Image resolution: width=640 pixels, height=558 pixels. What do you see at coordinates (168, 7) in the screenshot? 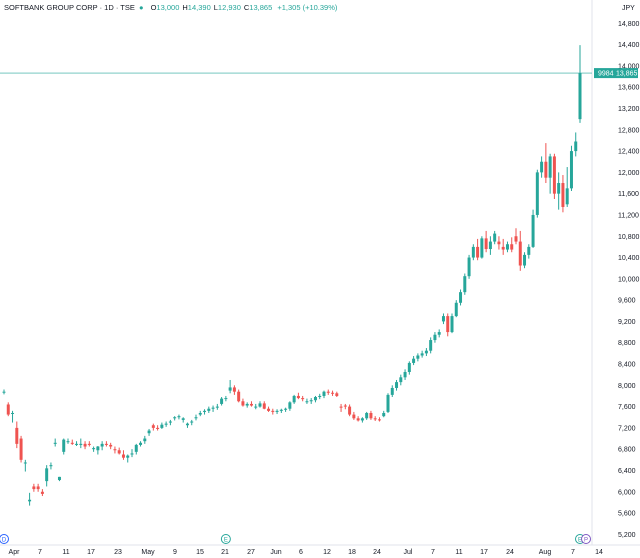
I see `open-value: 13,000` at bounding box center [168, 7].